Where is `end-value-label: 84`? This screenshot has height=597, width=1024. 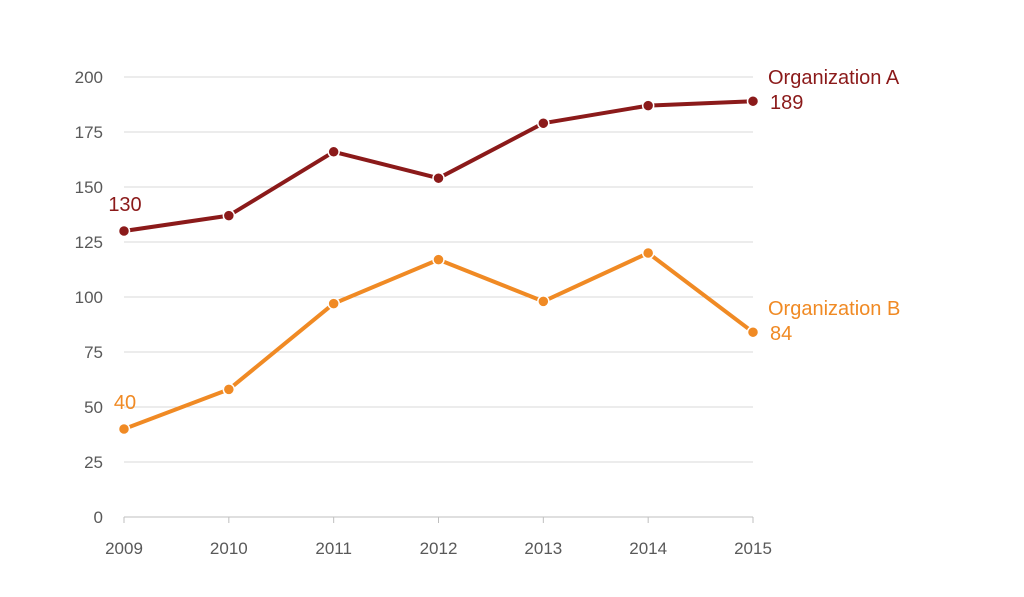
end-value-label: 84 is located at coordinates (781, 334).